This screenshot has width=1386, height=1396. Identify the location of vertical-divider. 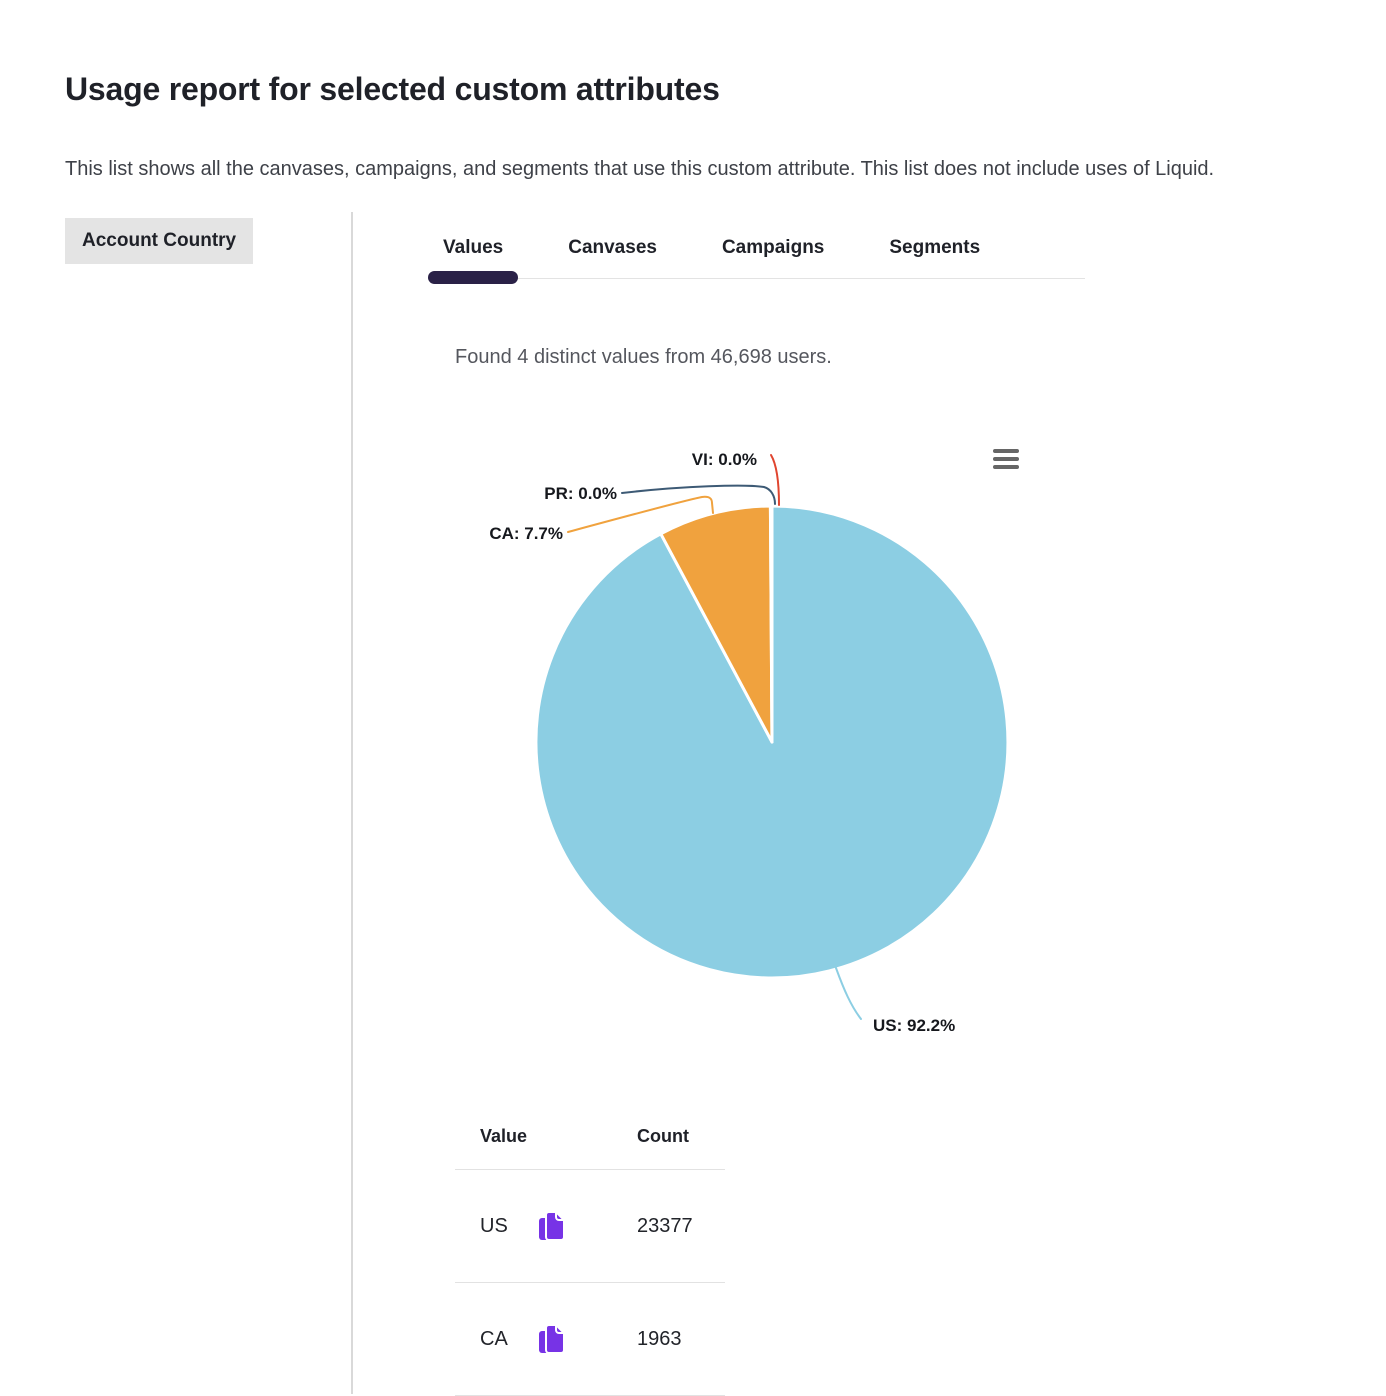
(352, 803).